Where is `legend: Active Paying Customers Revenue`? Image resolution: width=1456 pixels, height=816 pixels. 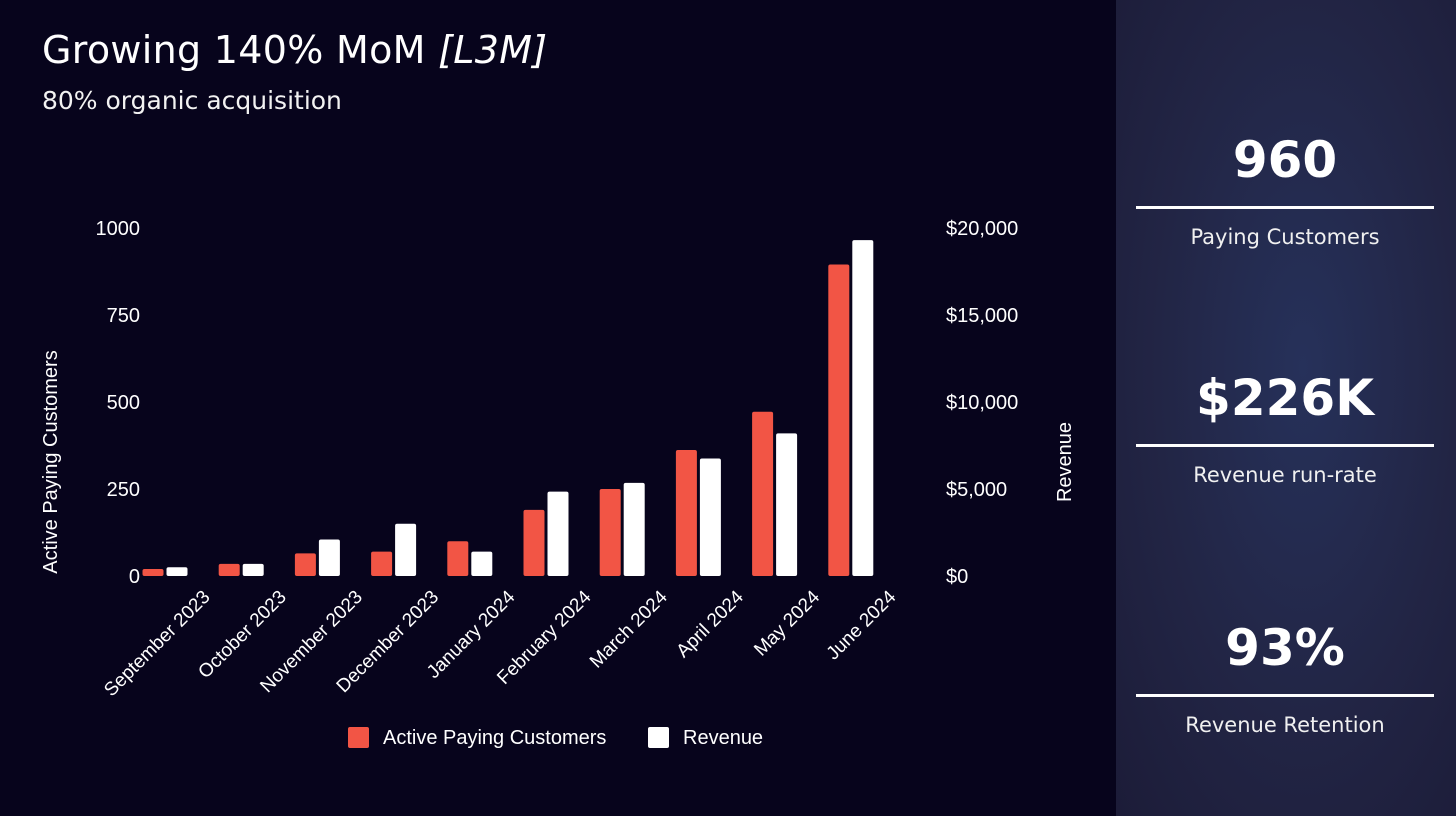
legend: Active Paying Customers Revenue is located at coordinates (555, 738).